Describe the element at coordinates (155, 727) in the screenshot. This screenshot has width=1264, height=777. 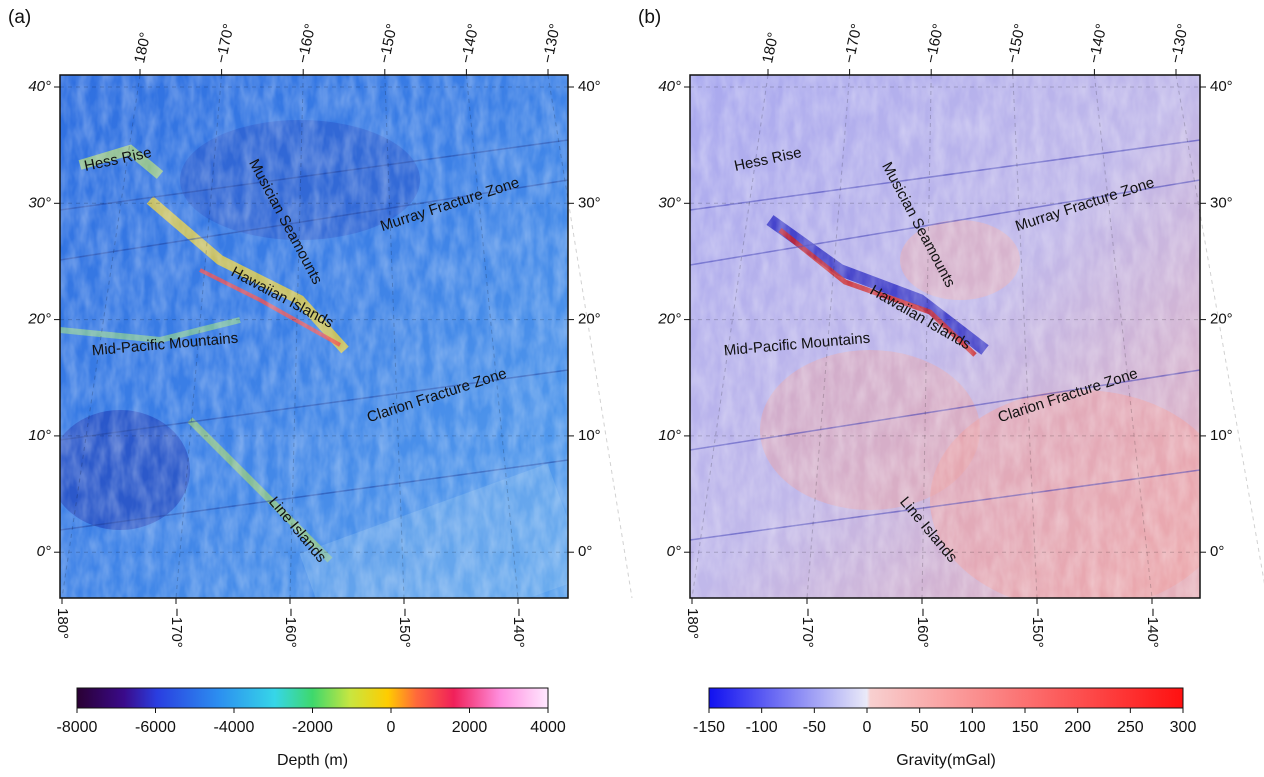
I see `colorbar-tick-label: -6000` at that location.